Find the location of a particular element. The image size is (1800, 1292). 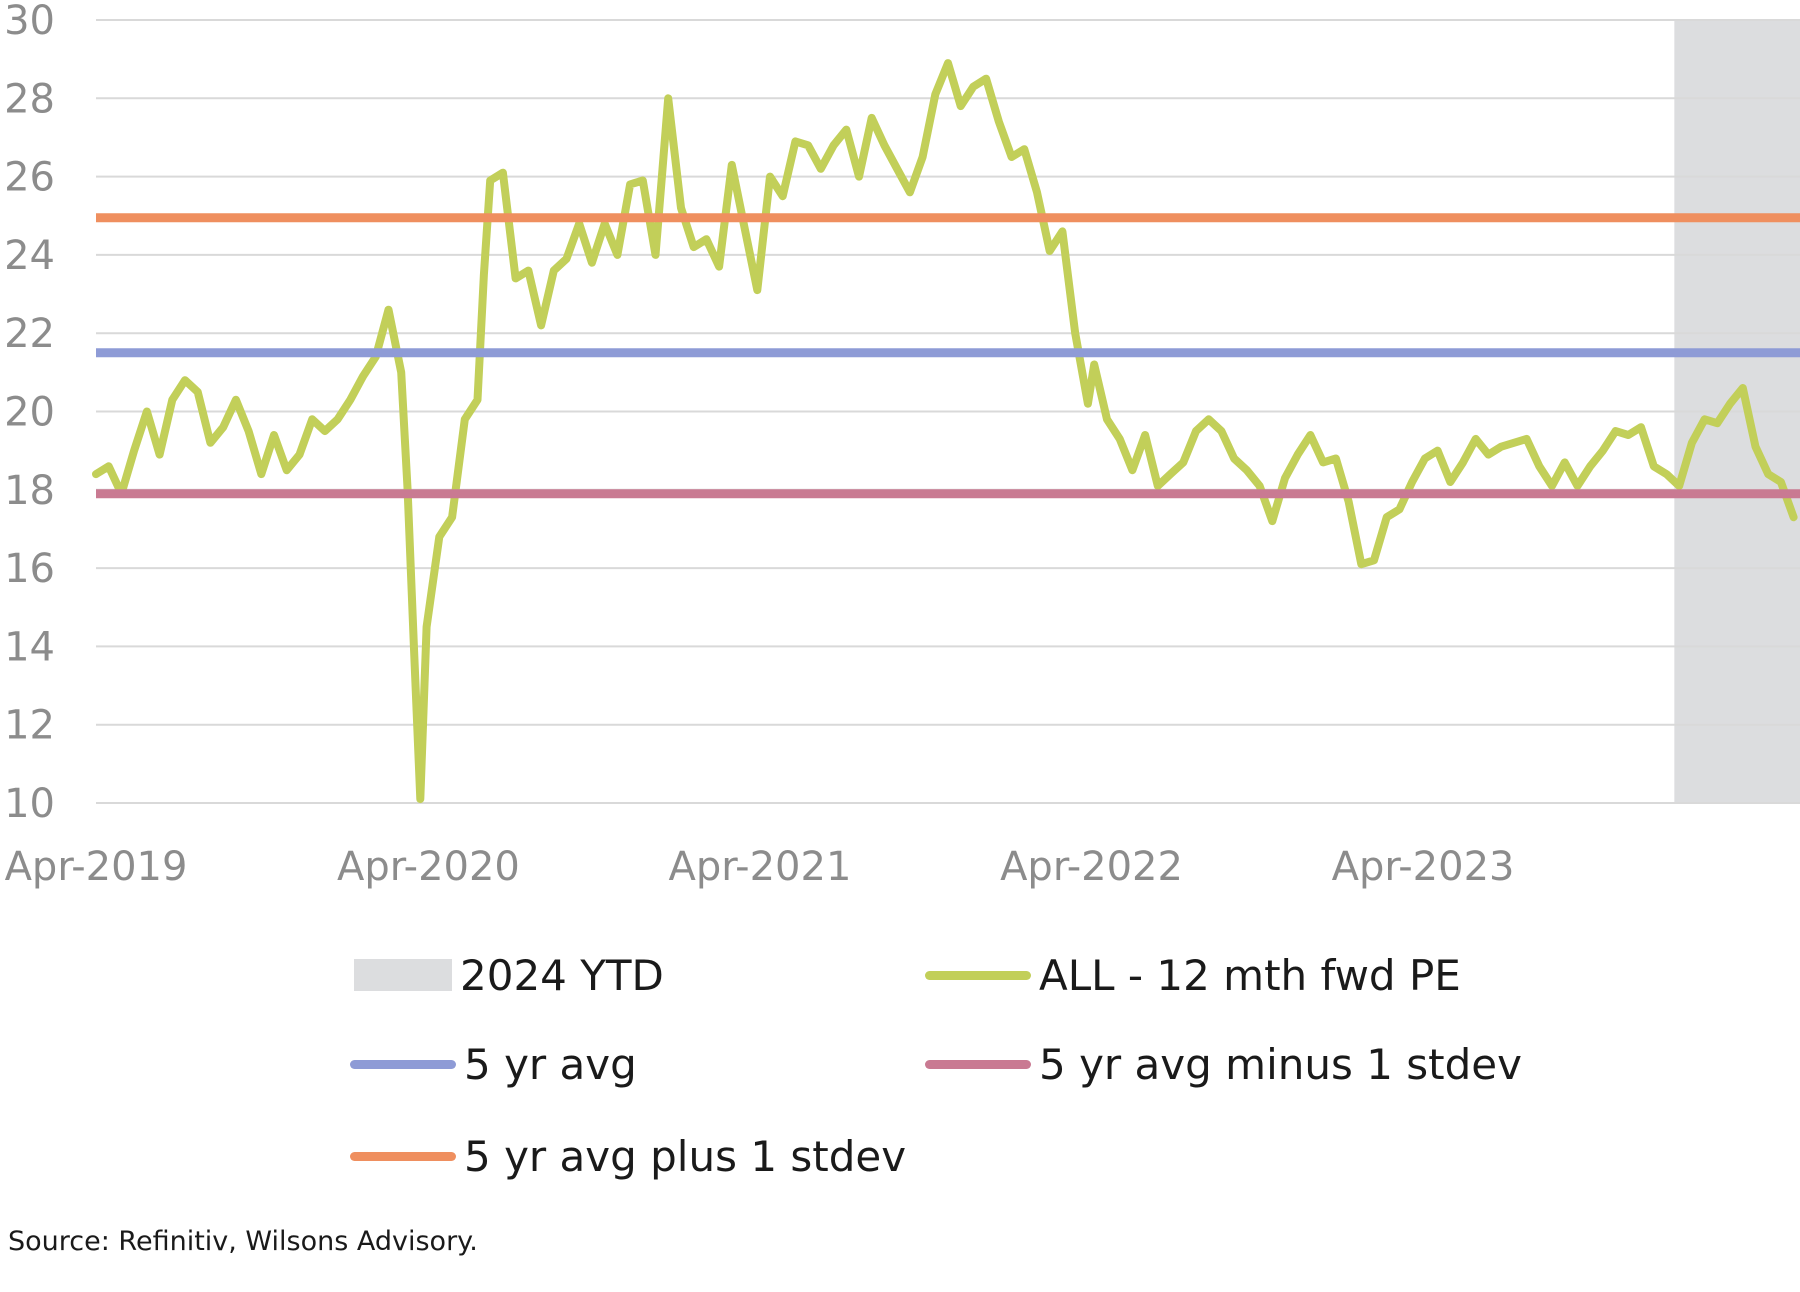

y-axis-ticks: 10 12 14 16 18 20 22 24 26 28 30 is located at coordinates (29, 413).